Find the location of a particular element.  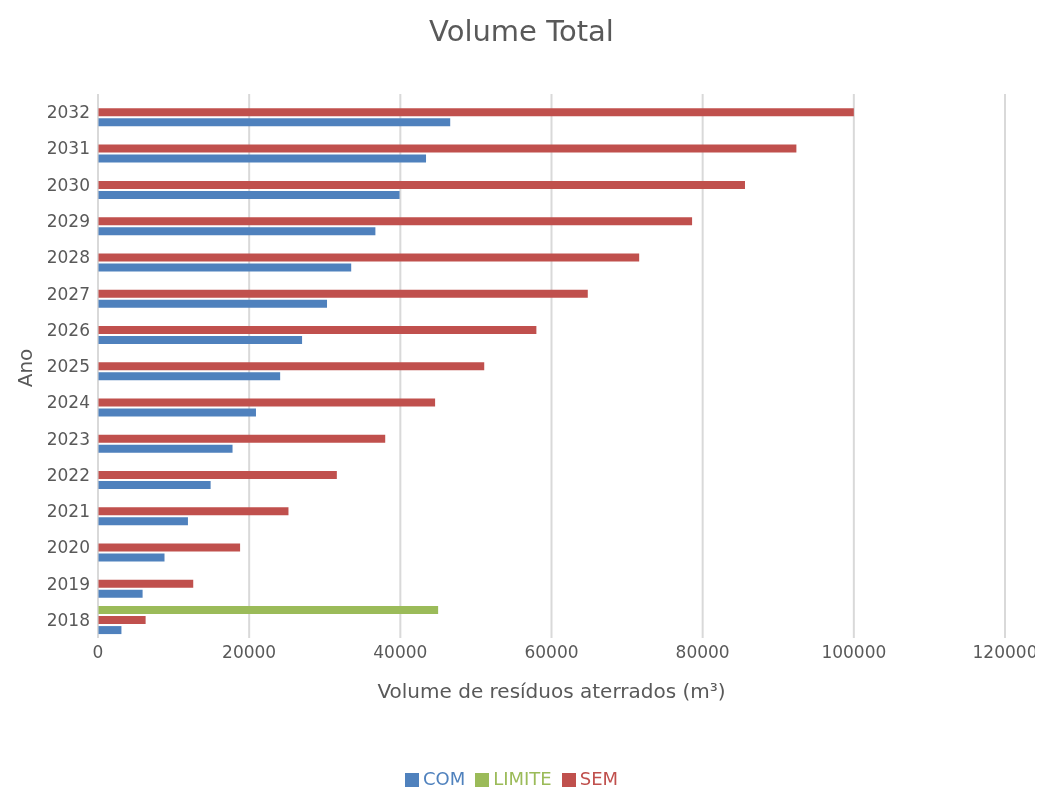

y-tick-label: 2032 is located at coordinates (68, 112).